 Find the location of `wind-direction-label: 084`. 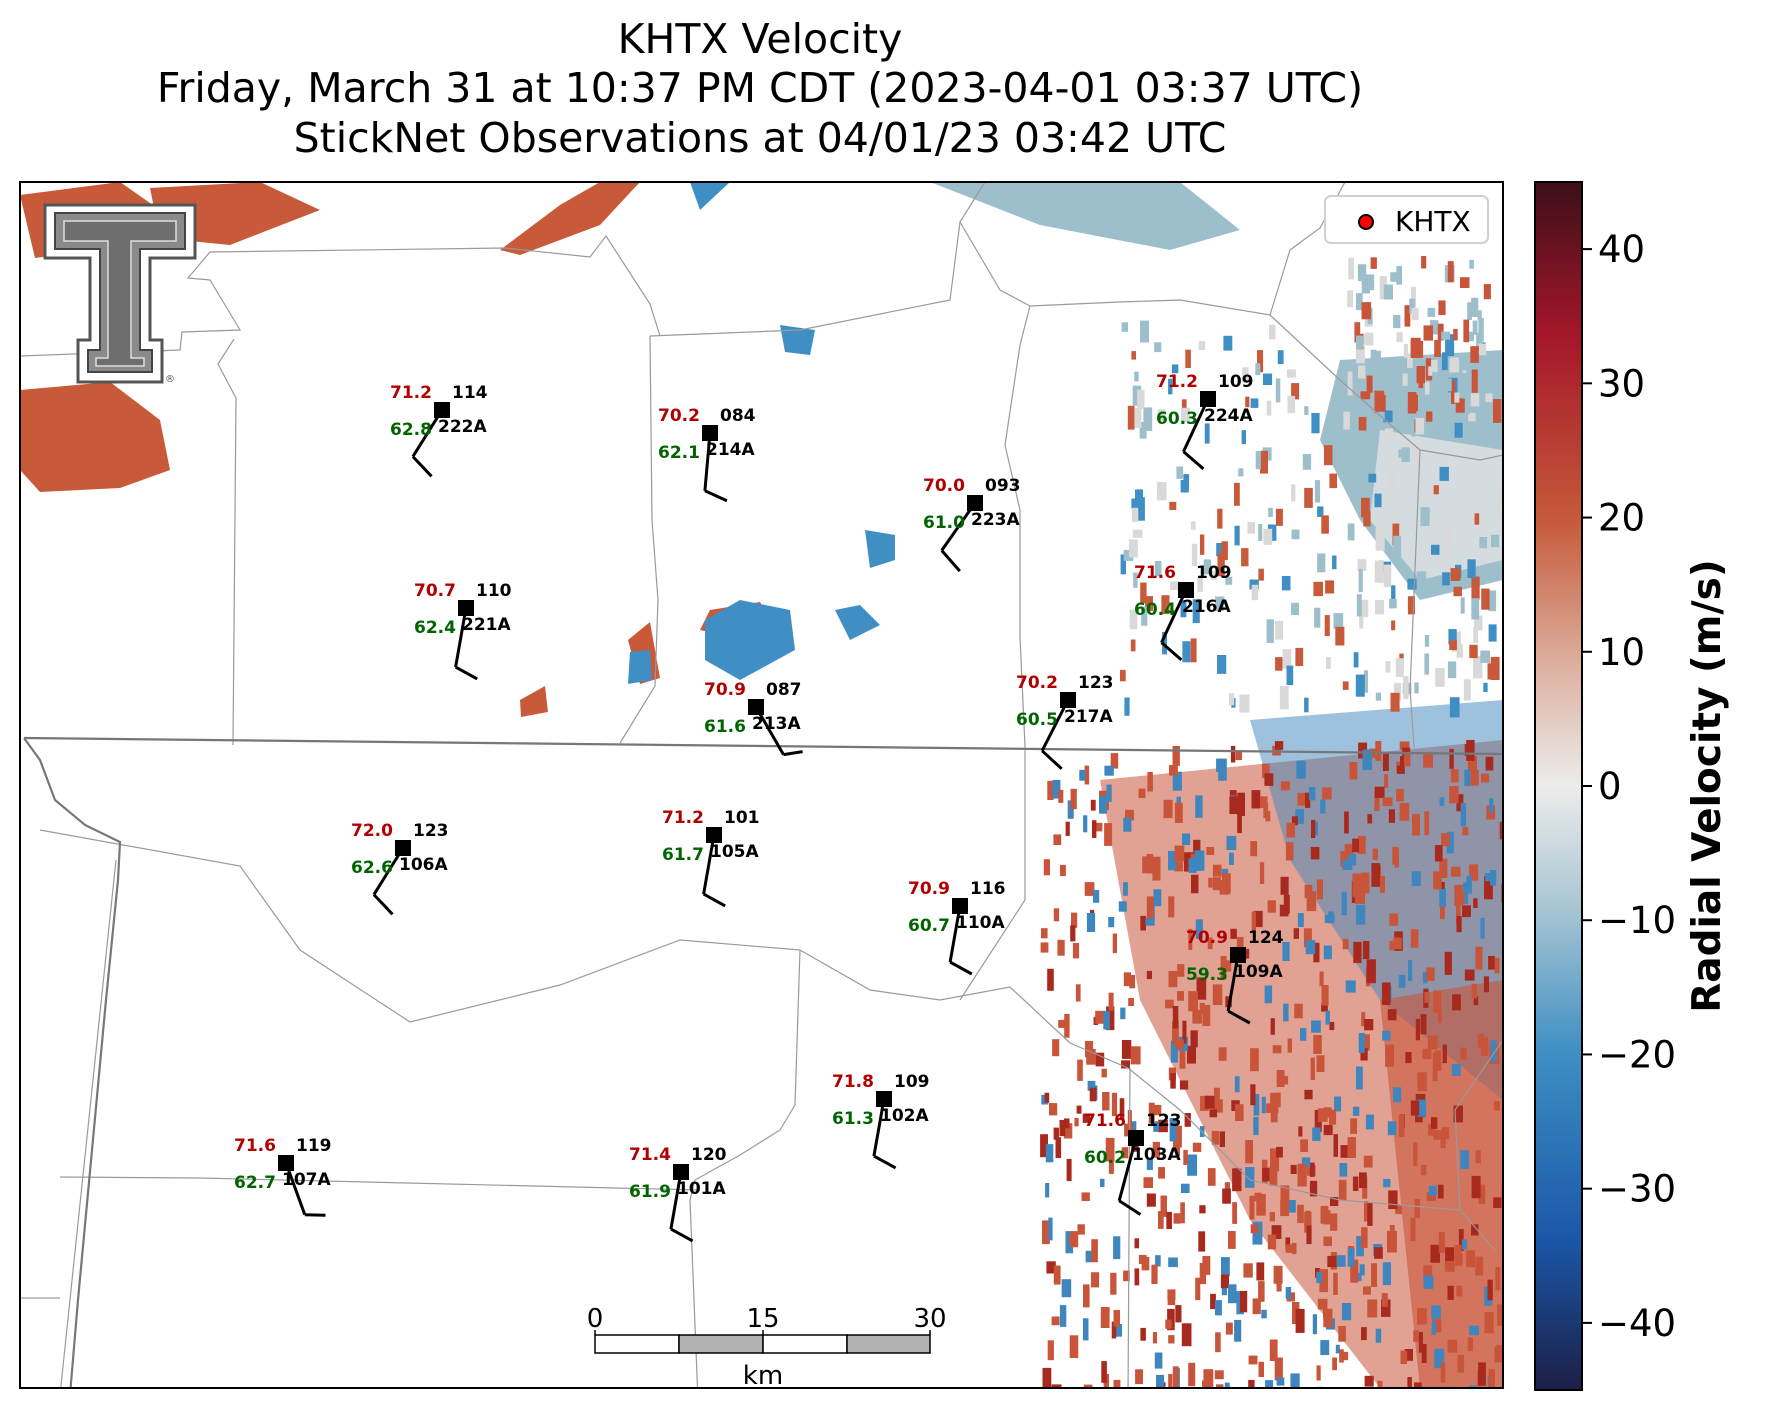

wind-direction-label: 084 is located at coordinates (738, 416).